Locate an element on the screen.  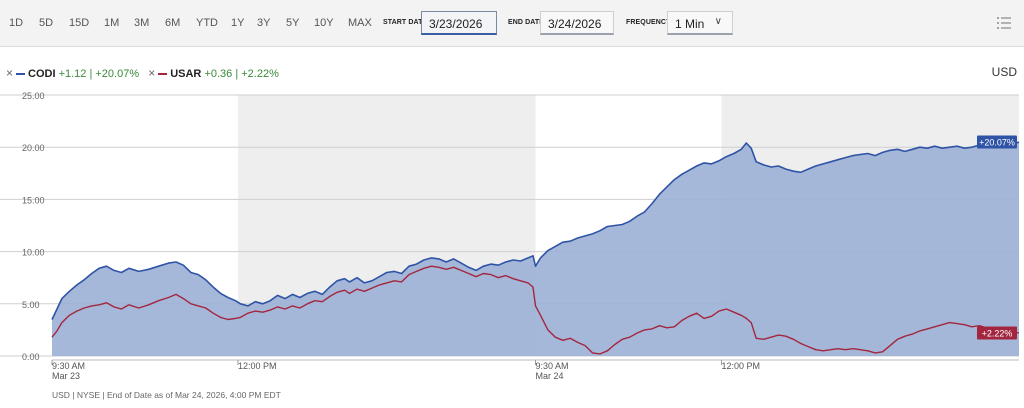
legend-change: +1.12 | +20.07% is located at coordinates (99, 74).